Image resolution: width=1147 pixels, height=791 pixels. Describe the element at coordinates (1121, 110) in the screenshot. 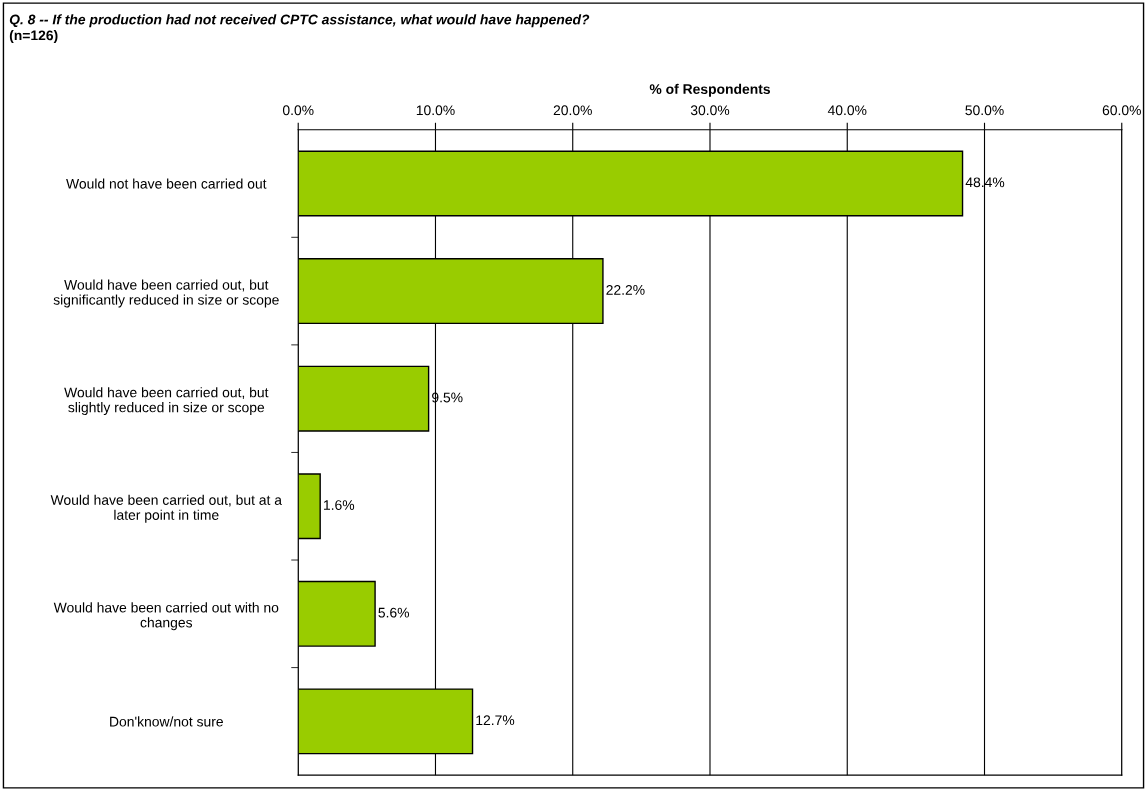

I see `x-tick-label: 60.0%` at that location.